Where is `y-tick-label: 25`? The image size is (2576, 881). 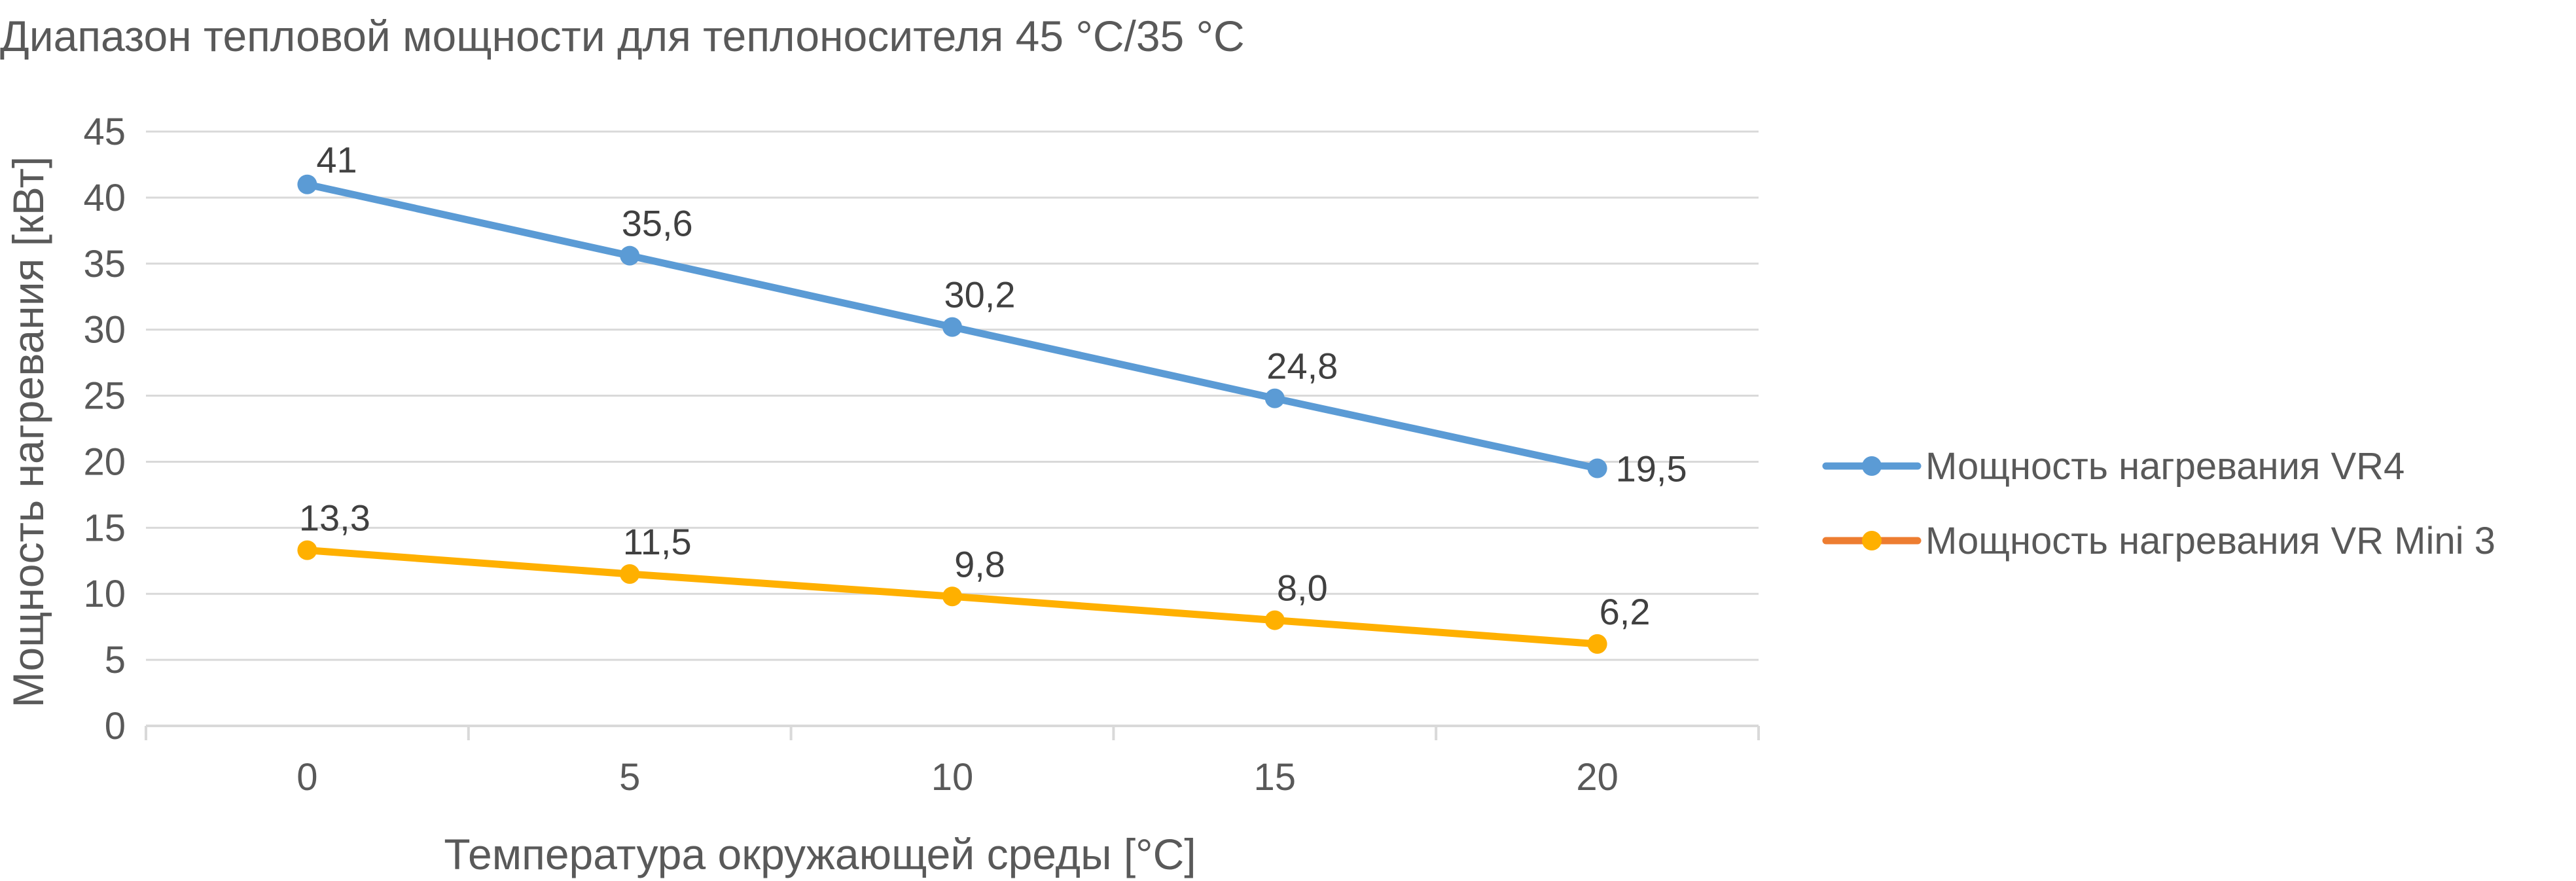
y-tick-label: 25 is located at coordinates (104, 396).